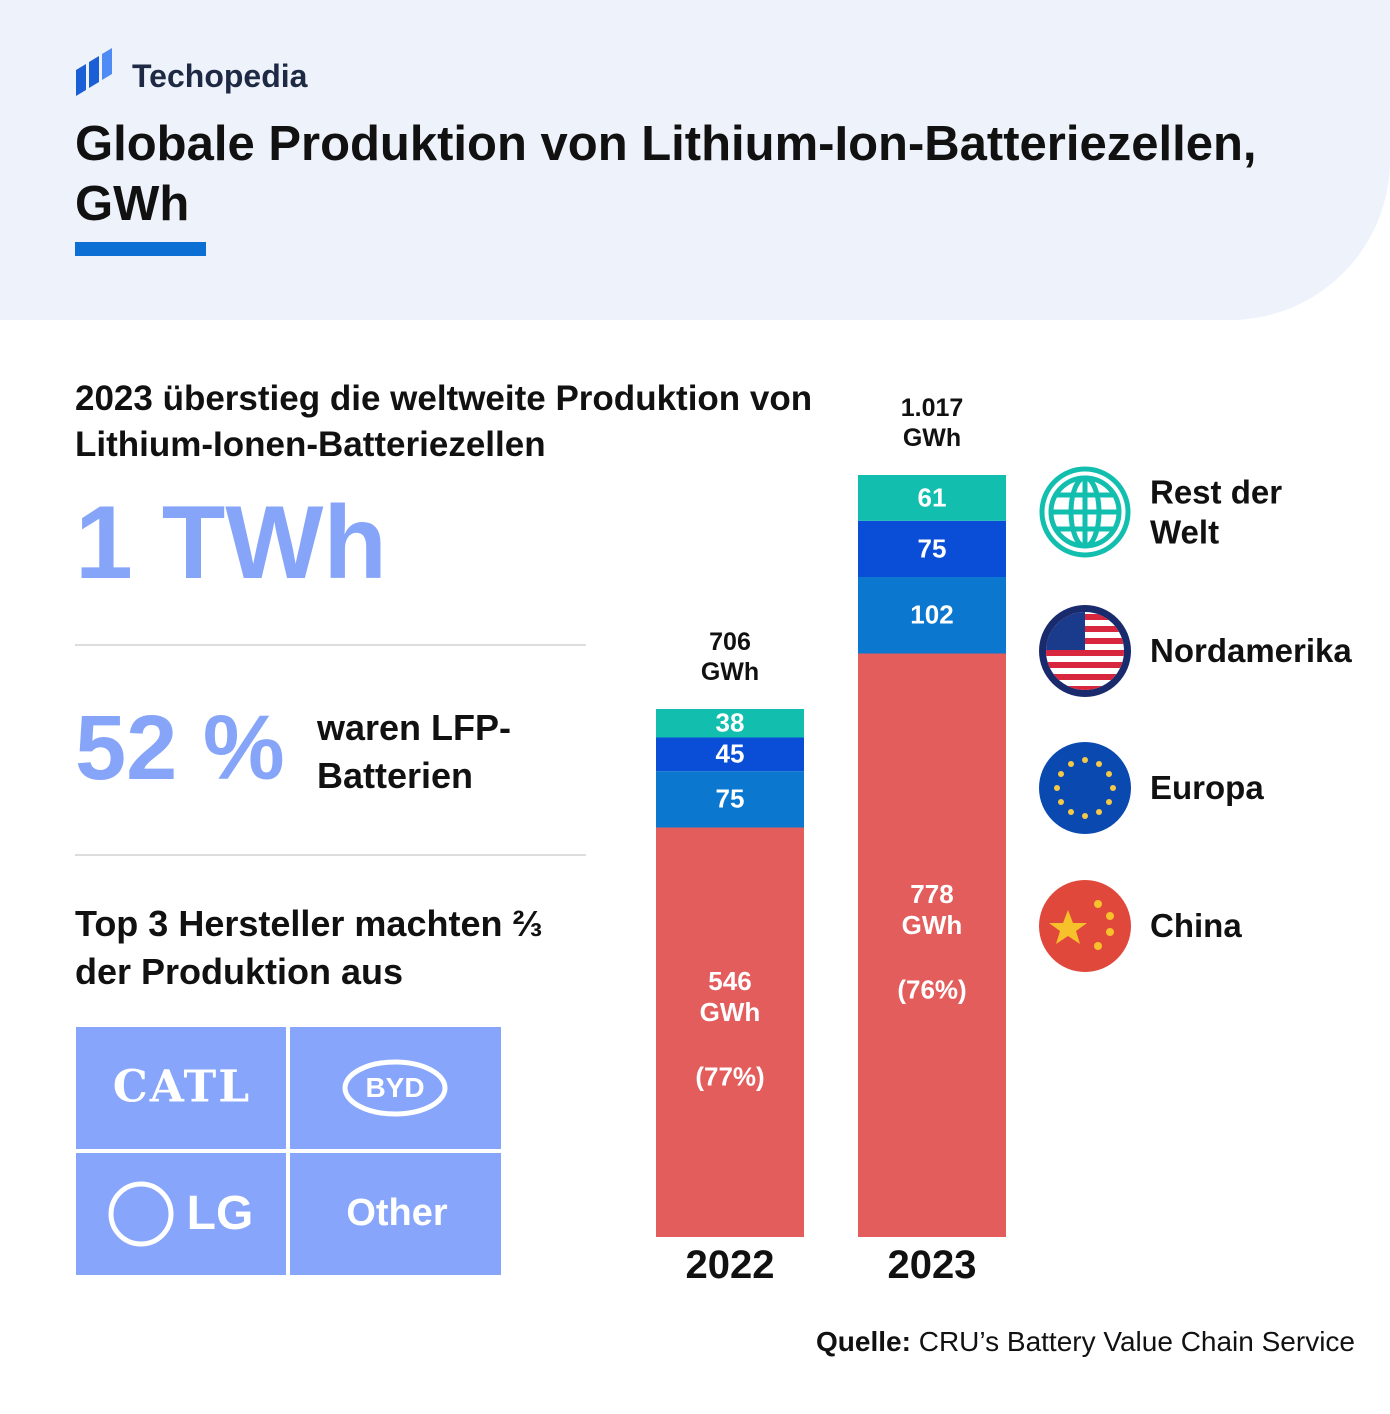 The width and height of the screenshot is (1390, 1414). I want to click on maker: CATL, so click(182, 1087).